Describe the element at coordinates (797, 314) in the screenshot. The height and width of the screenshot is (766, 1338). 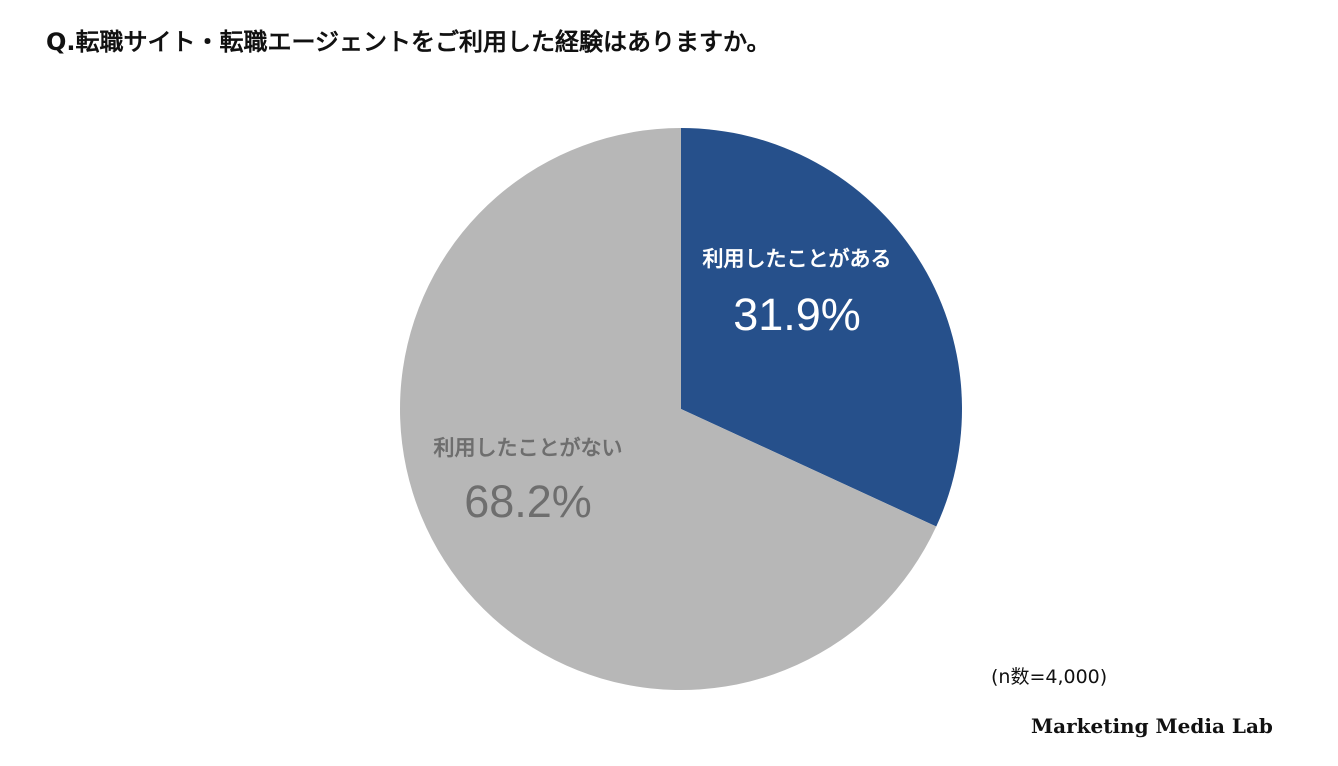
I see `slice-value-1: 31.9%` at that location.